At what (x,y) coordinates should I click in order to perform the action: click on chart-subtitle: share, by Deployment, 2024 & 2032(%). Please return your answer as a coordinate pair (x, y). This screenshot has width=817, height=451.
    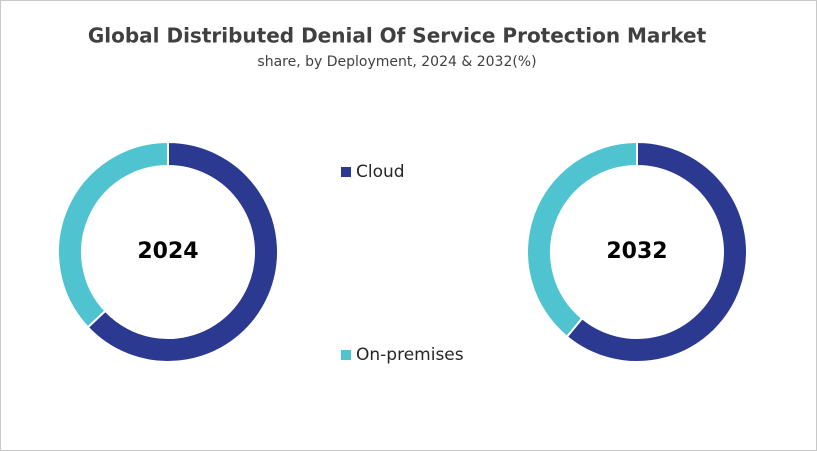
    Looking at the image, I should click on (396, 62).